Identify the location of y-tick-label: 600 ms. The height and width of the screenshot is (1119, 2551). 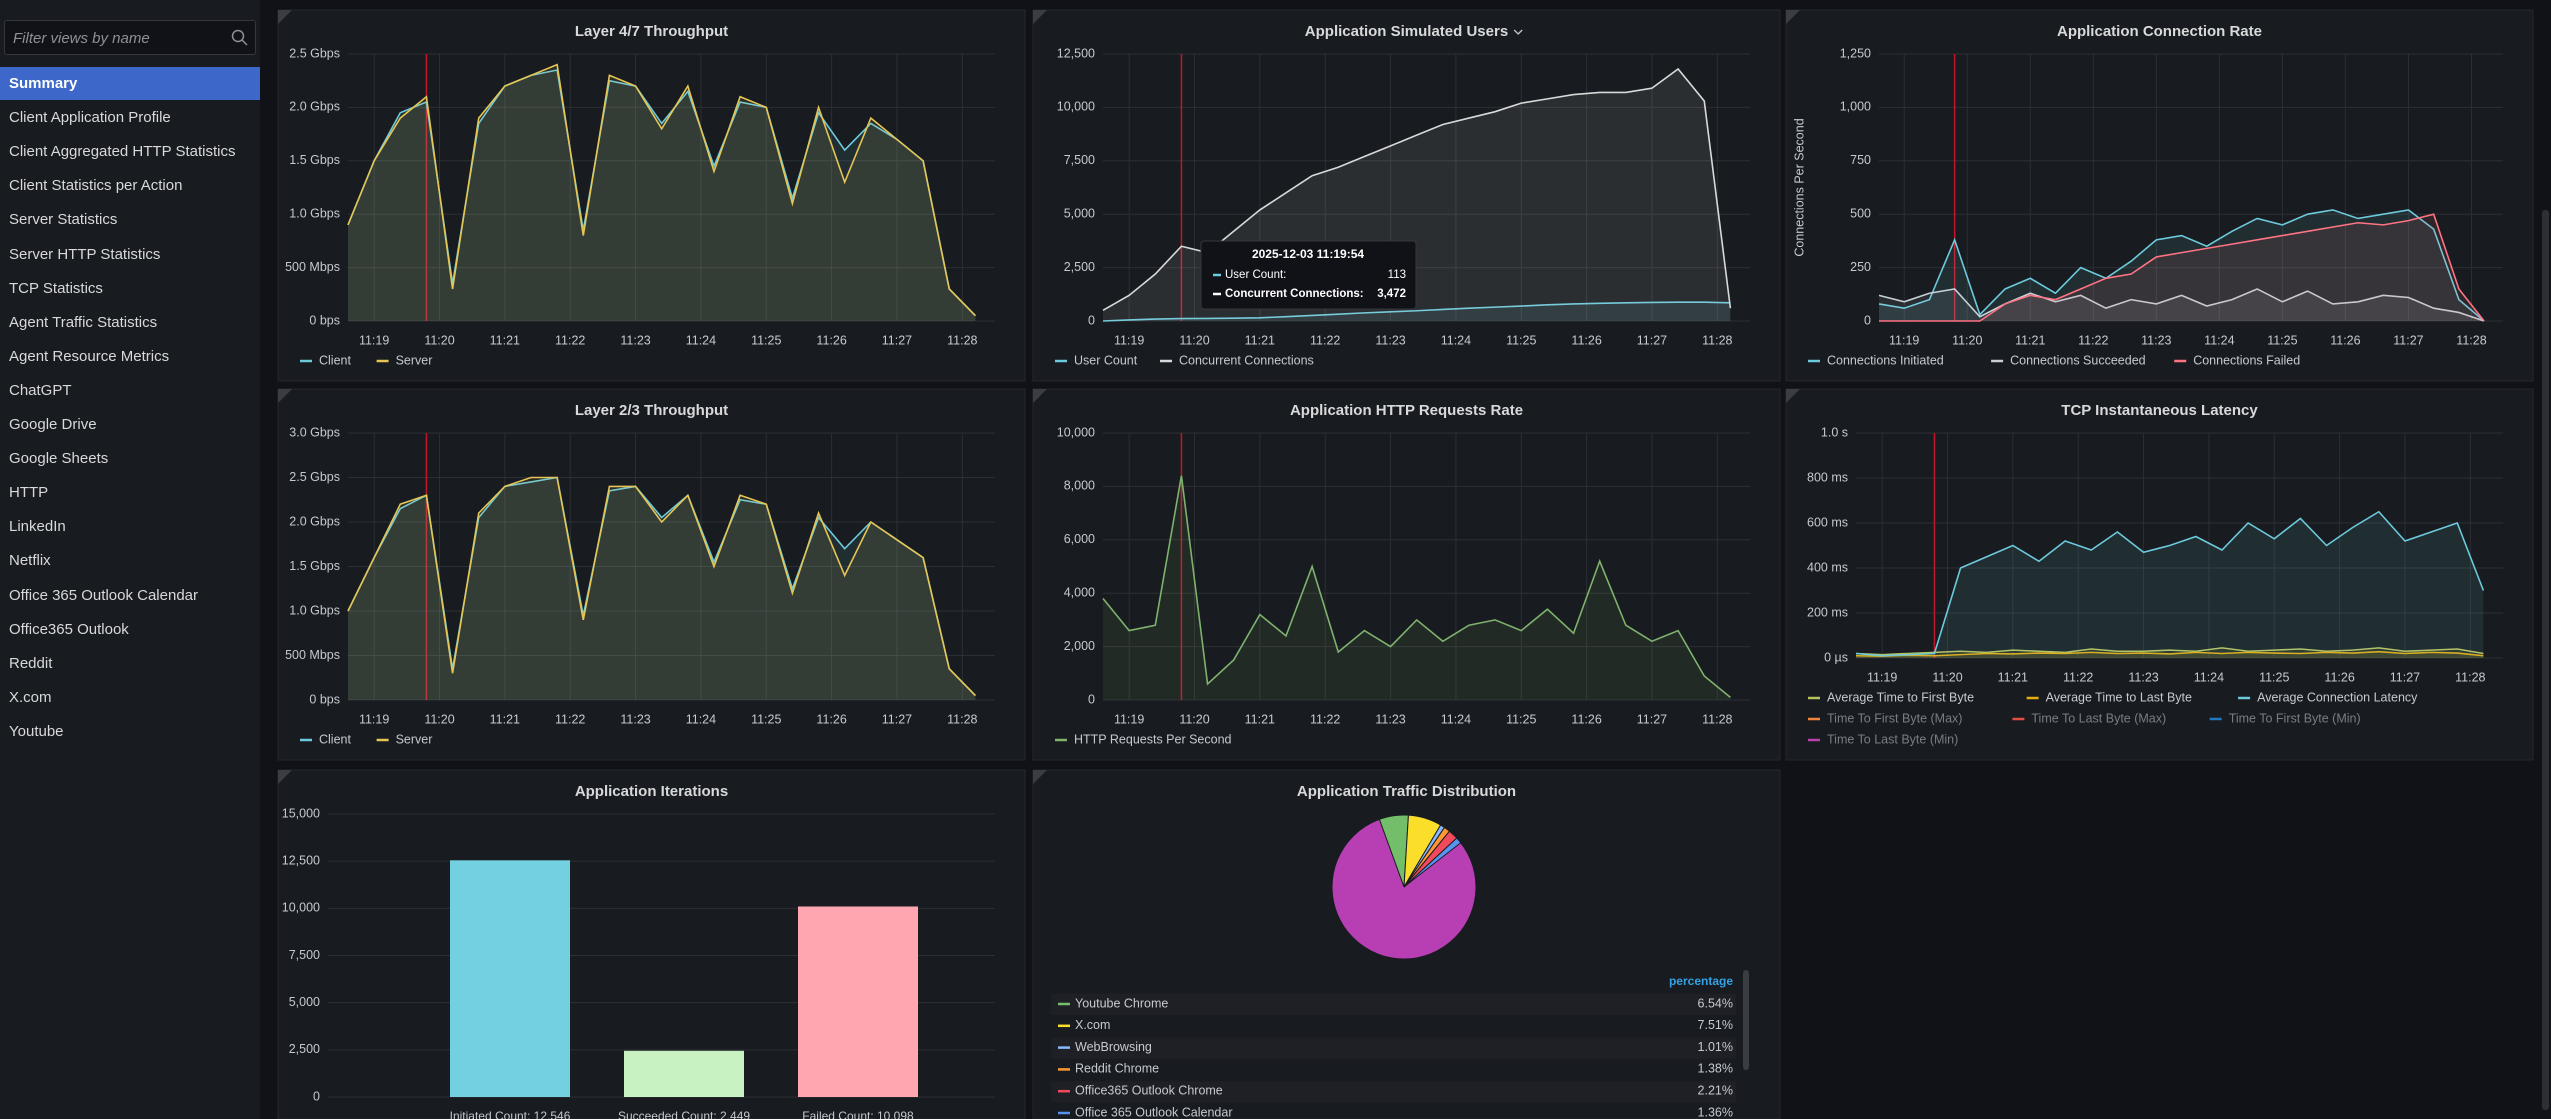
(1827, 522).